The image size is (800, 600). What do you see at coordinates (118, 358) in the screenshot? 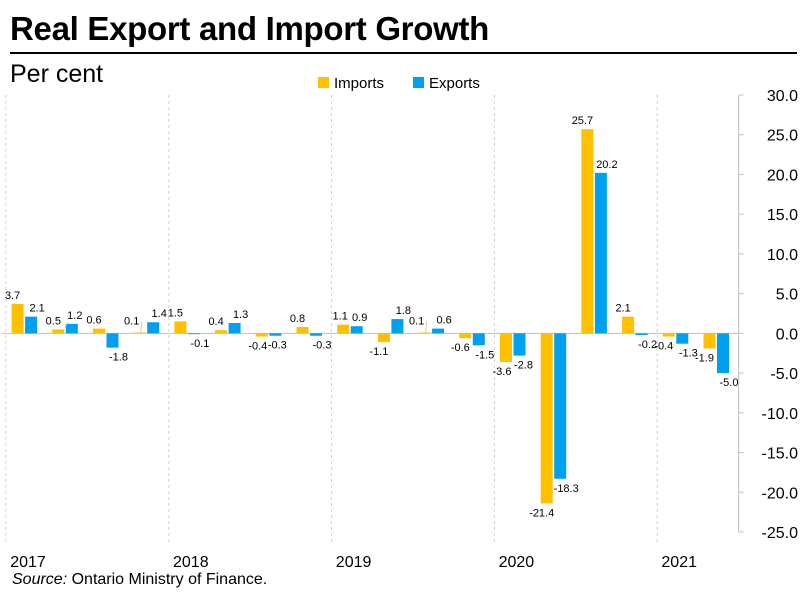
I see `exports-data-label: -1.8` at bounding box center [118, 358].